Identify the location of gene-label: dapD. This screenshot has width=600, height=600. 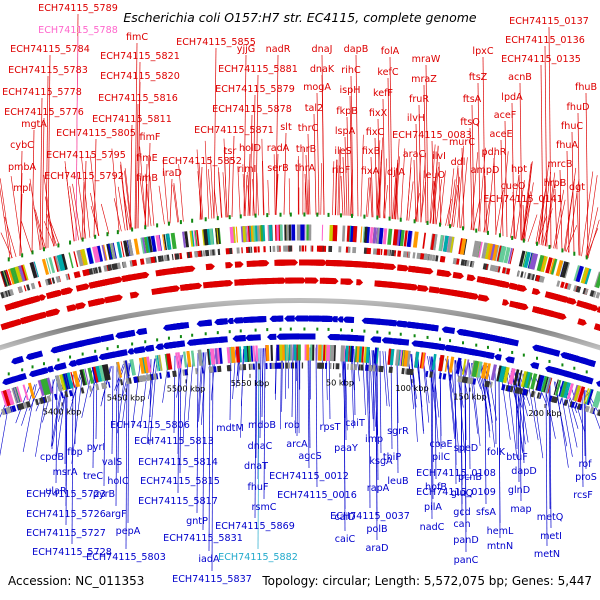
(523, 471).